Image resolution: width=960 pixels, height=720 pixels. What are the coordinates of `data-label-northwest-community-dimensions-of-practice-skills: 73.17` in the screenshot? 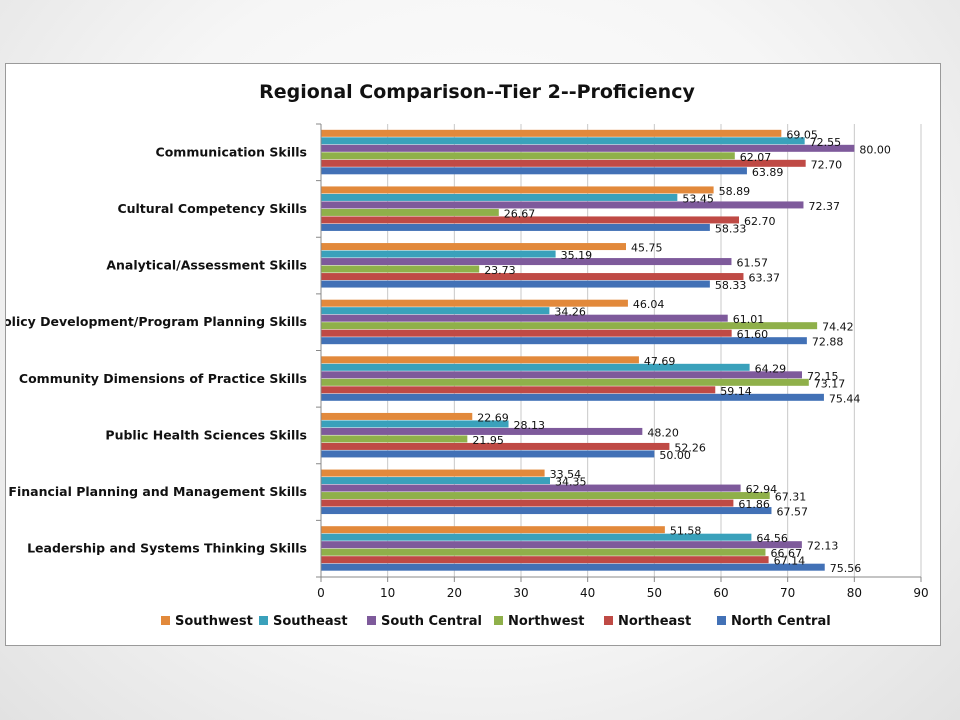 It's located at (830, 383).